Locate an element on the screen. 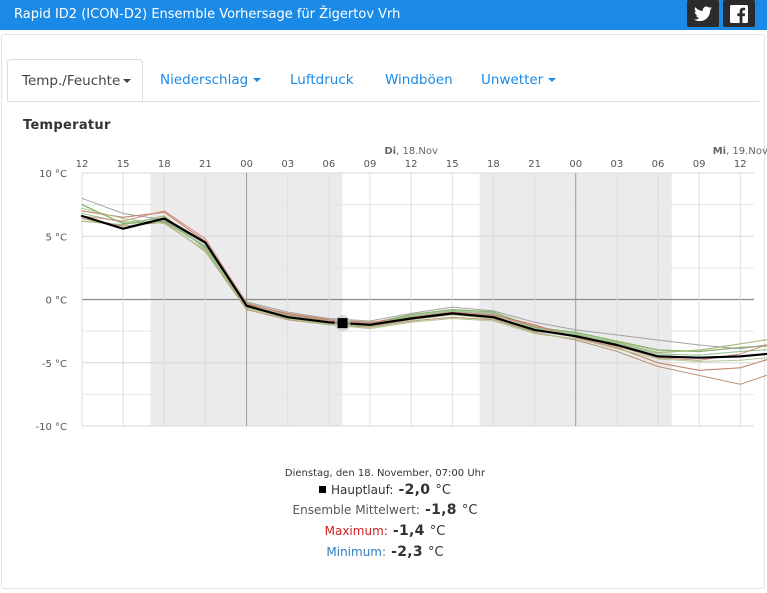  tab-label: Windböen is located at coordinates (419, 80).